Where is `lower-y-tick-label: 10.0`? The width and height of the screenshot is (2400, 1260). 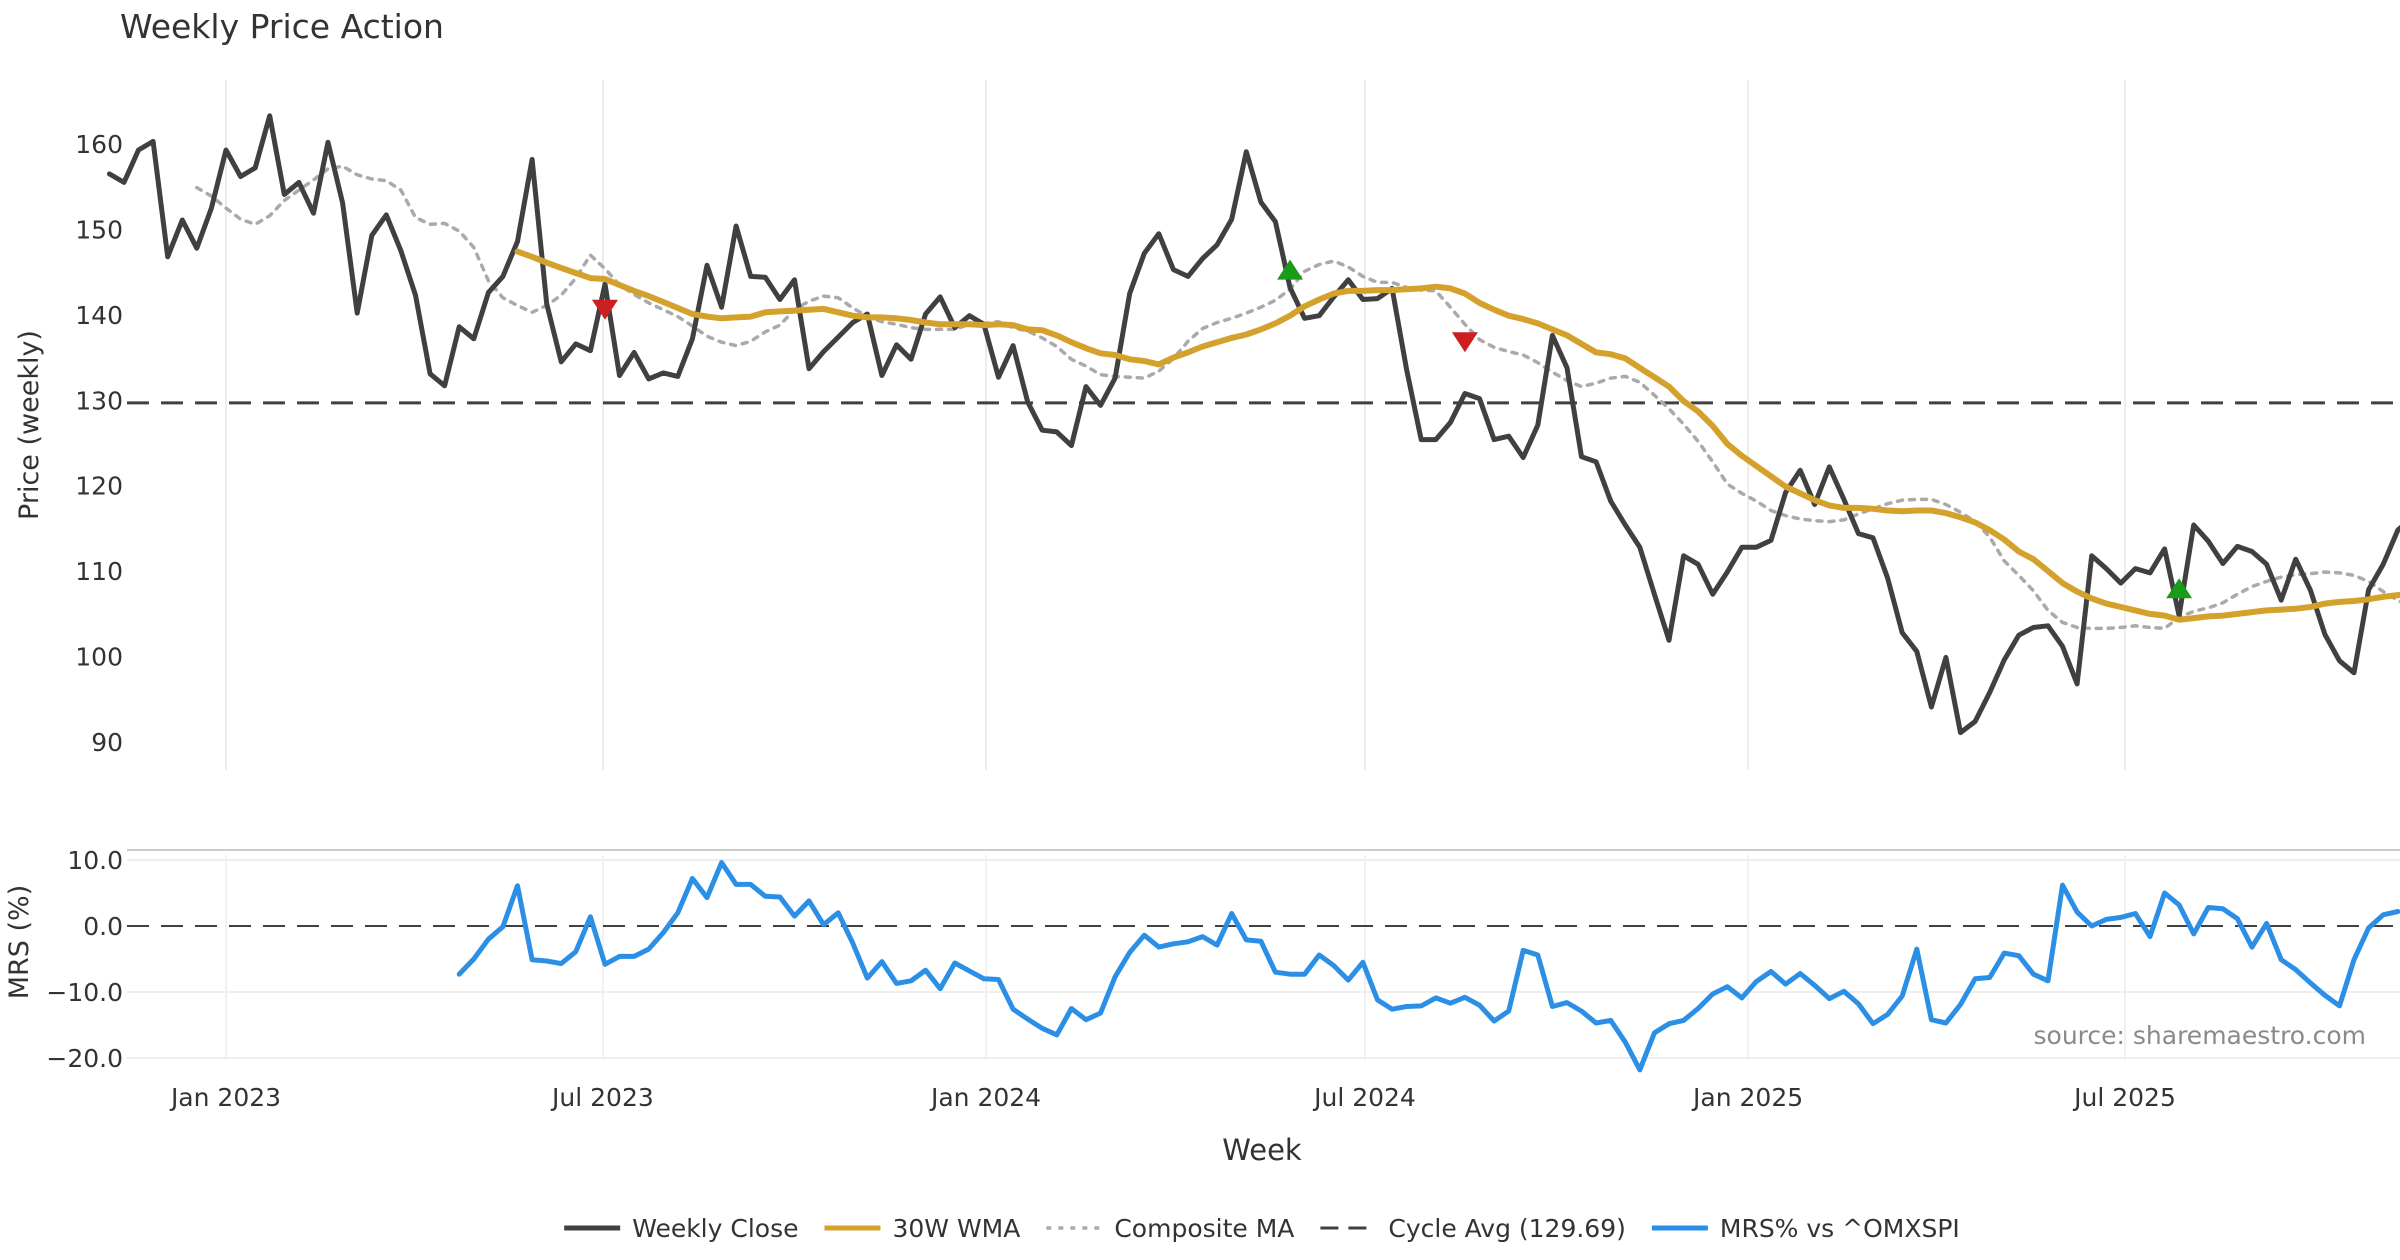 lower-y-tick-label: 10.0 is located at coordinates (95, 860).